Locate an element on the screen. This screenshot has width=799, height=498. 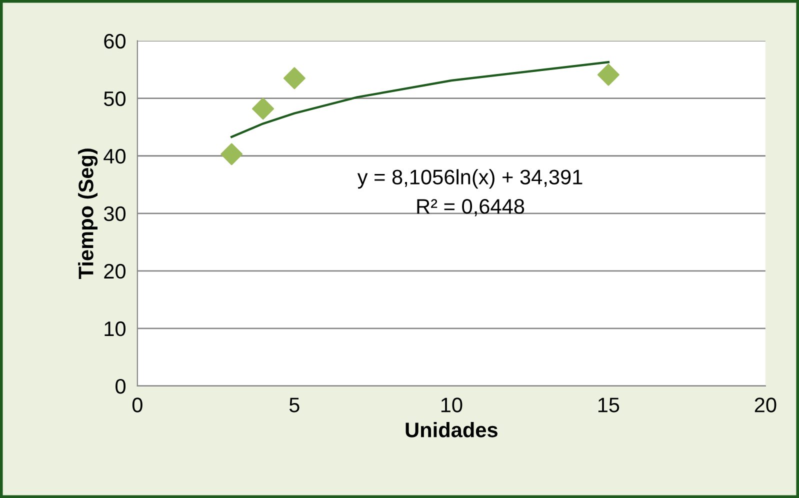
y-tick-label: 10 is located at coordinates (115, 328).